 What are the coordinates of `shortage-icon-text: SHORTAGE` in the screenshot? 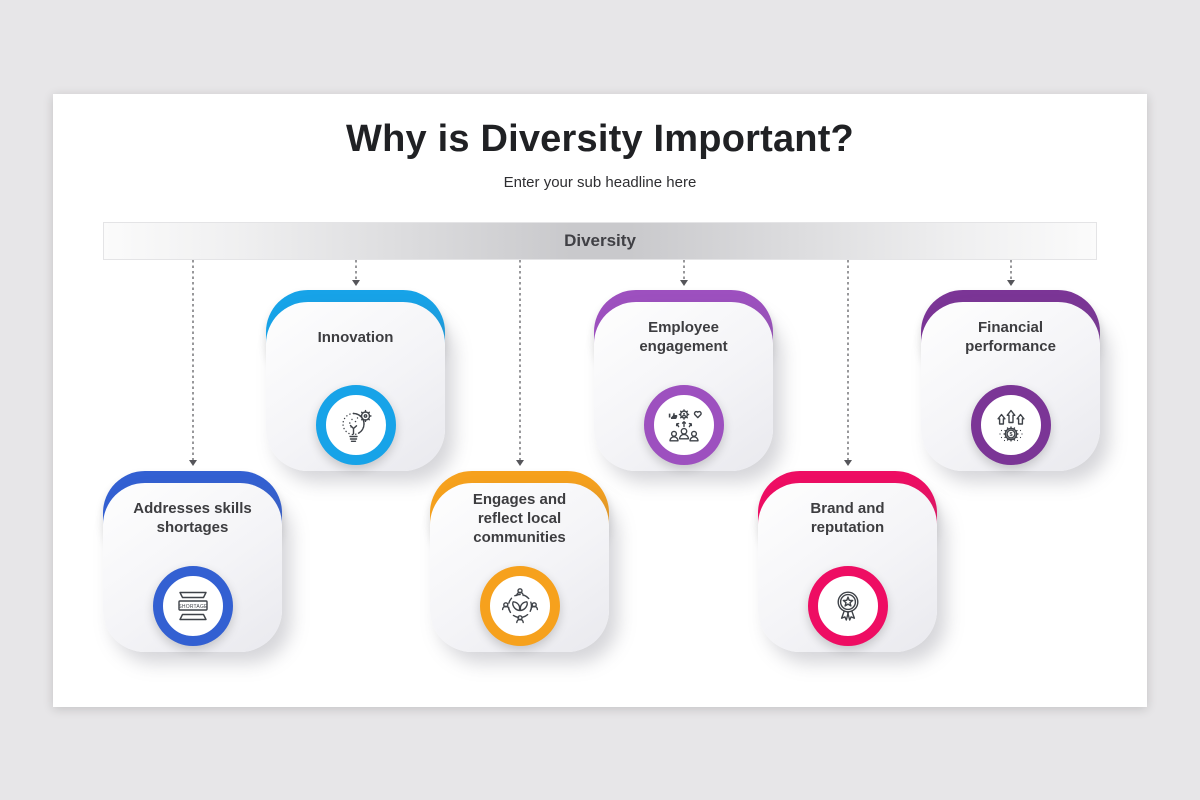 It's located at (193, 607).